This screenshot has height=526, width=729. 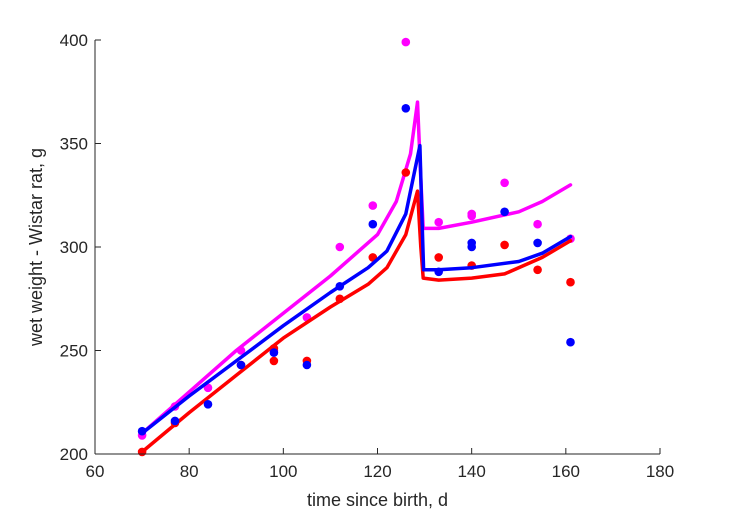 I want to click on x-axis-ticks: 60 80 100 120 140 160 180, so click(x=380, y=464).